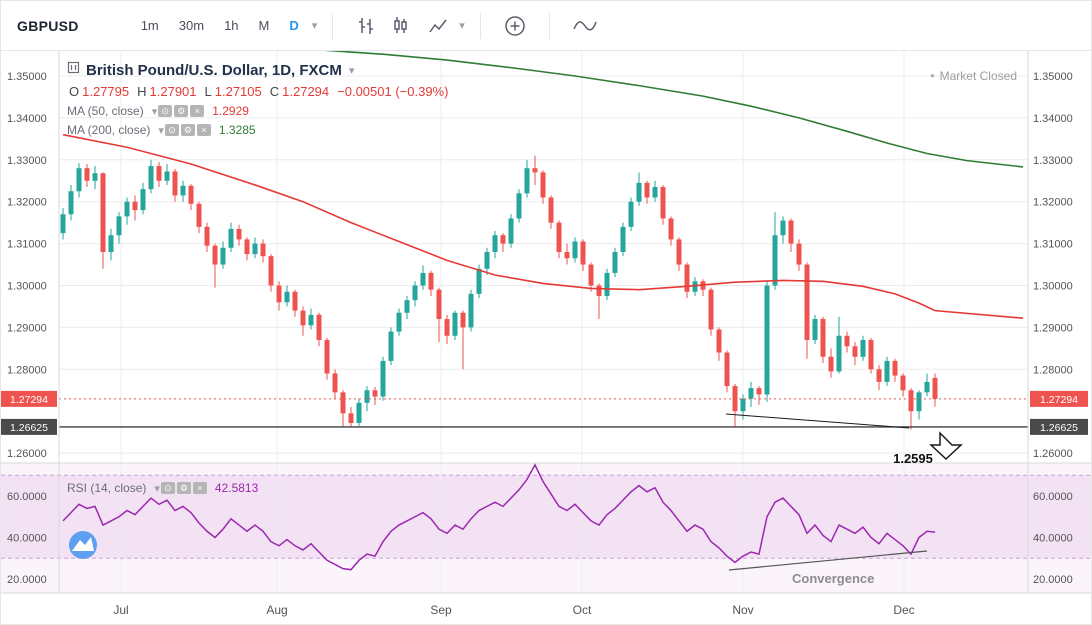 The height and width of the screenshot is (625, 1092). I want to click on candlesticks-icon, so click(402, 26).